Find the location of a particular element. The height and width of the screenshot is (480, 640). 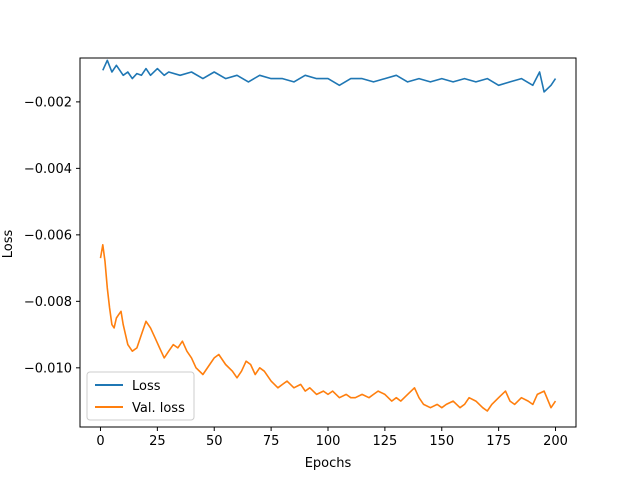

y-tick-label: −0.008 is located at coordinates (48, 302).